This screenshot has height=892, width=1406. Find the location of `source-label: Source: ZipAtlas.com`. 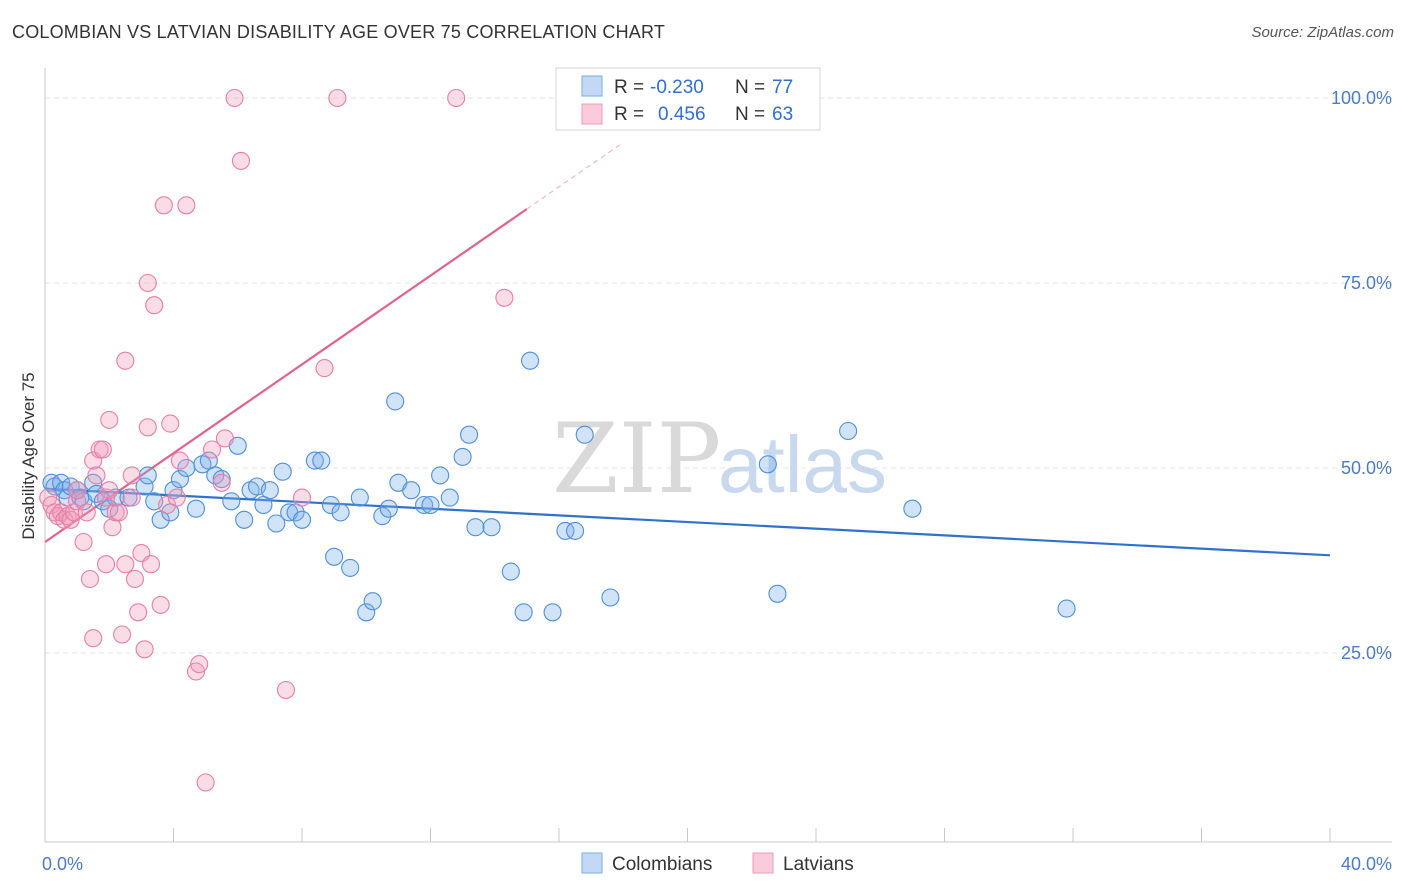

source-label: Source: ZipAtlas.com is located at coordinates (1322, 32).